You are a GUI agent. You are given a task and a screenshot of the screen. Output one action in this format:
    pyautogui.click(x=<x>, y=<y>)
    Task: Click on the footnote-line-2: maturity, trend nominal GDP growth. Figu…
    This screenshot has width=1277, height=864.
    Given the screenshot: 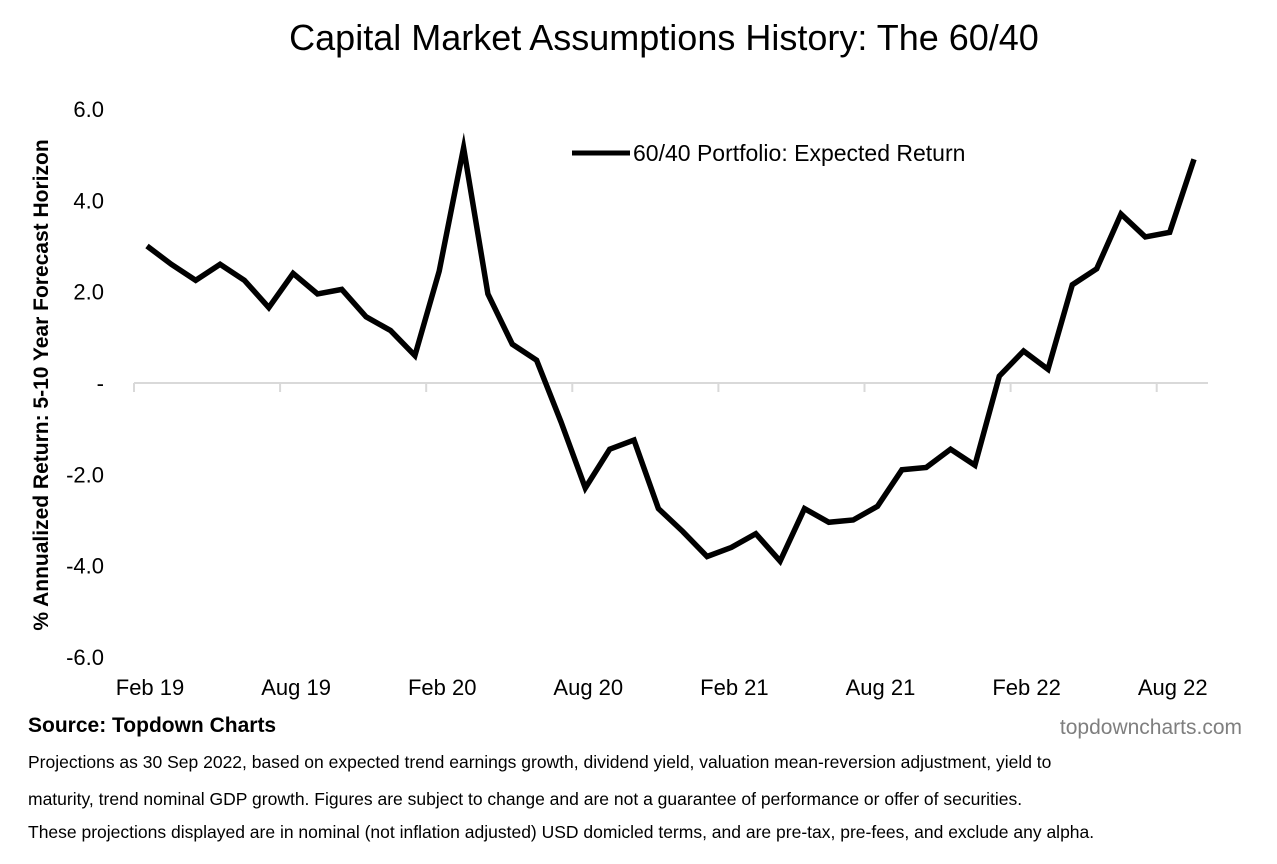 What is the action you would take?
    pyautogui.click(x=525, y=799)
    